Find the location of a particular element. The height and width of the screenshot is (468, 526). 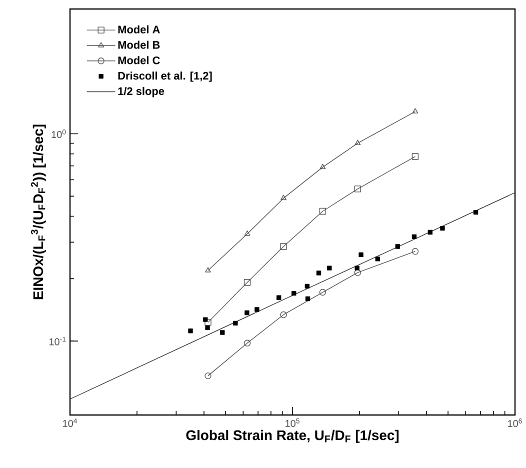

x-tick-label: 10$^{4}$ is located at coordinates (70, 423).